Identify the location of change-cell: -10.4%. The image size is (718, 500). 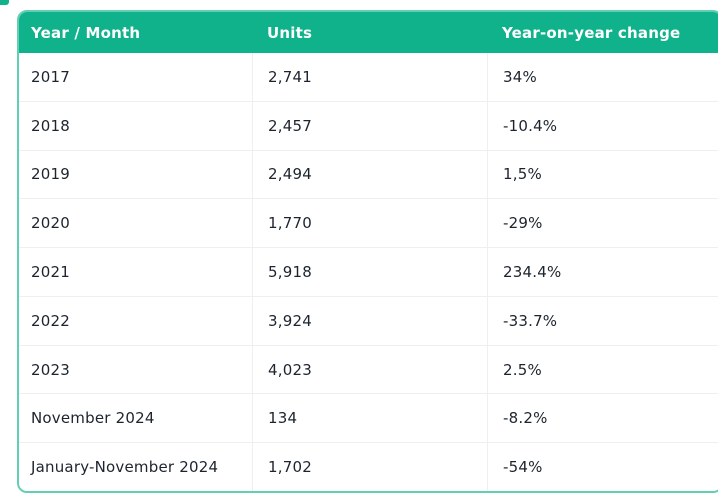
(602, 125).